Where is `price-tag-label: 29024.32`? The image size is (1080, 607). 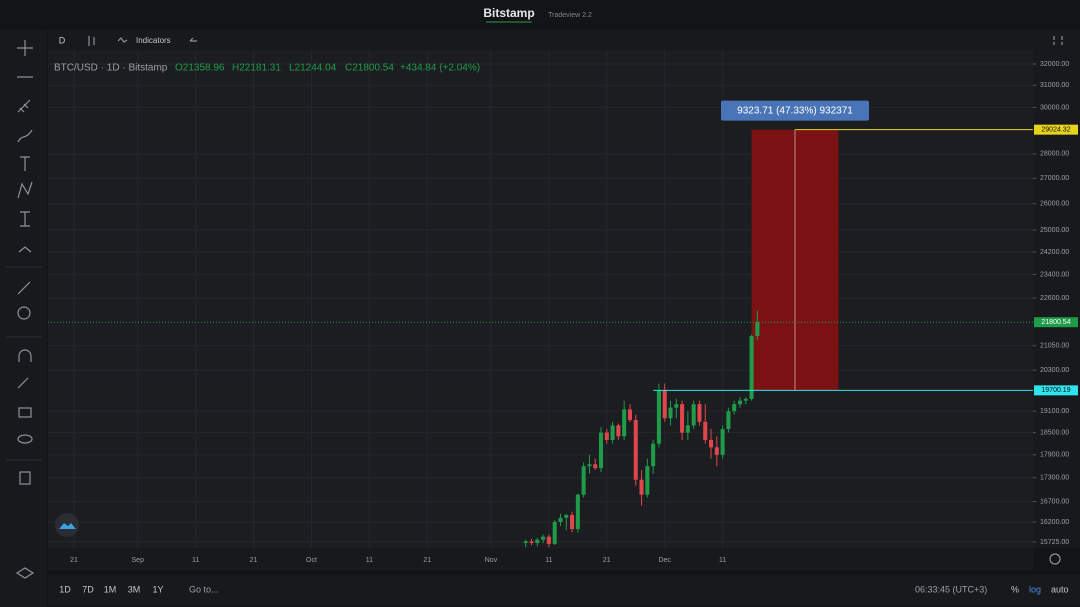
price-tag-label: 29024.32 is located at coordinates (1055, 130).